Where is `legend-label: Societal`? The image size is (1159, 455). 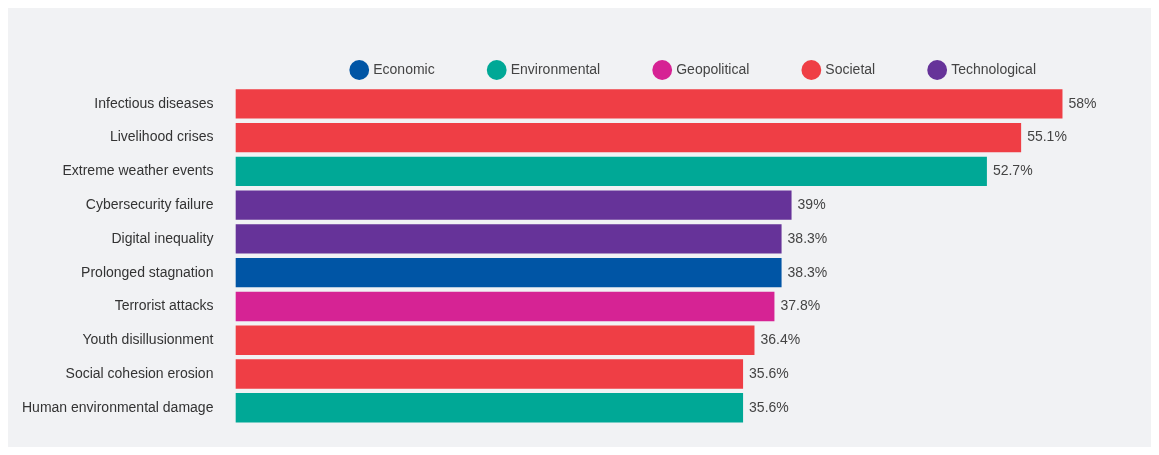 legend-label: Societal is located at coordinates (850, 68).